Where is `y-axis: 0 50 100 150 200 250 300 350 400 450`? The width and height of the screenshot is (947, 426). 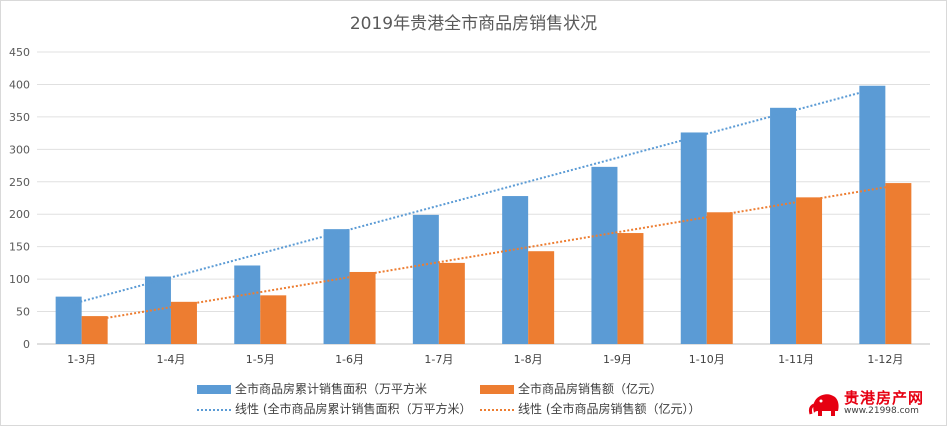
y-axis: 0 50 100 150 200 250 300 350 400 450 is located at coordinates (19, 198).